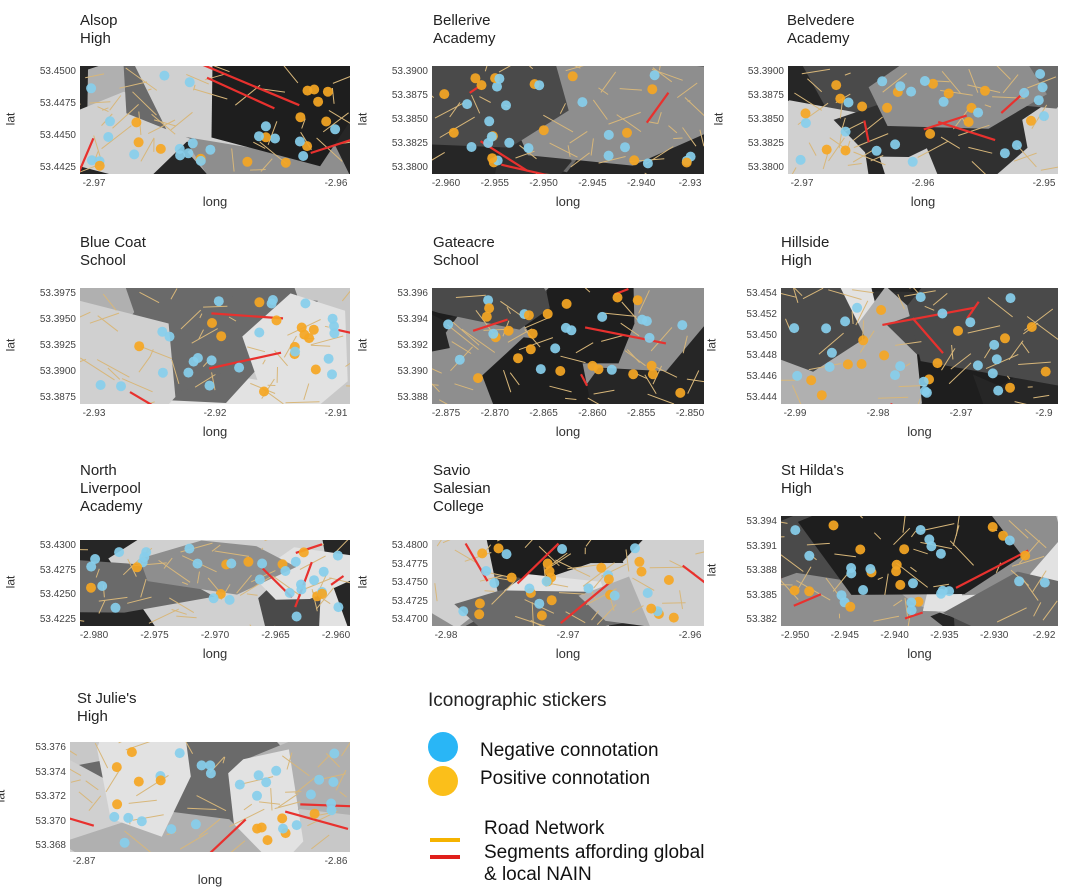 This screenshot has height=894, width=1065. Describe the element at coordinates (57, 595) in the screenshot. I see `y-tick-label: 53.4250` at that location.